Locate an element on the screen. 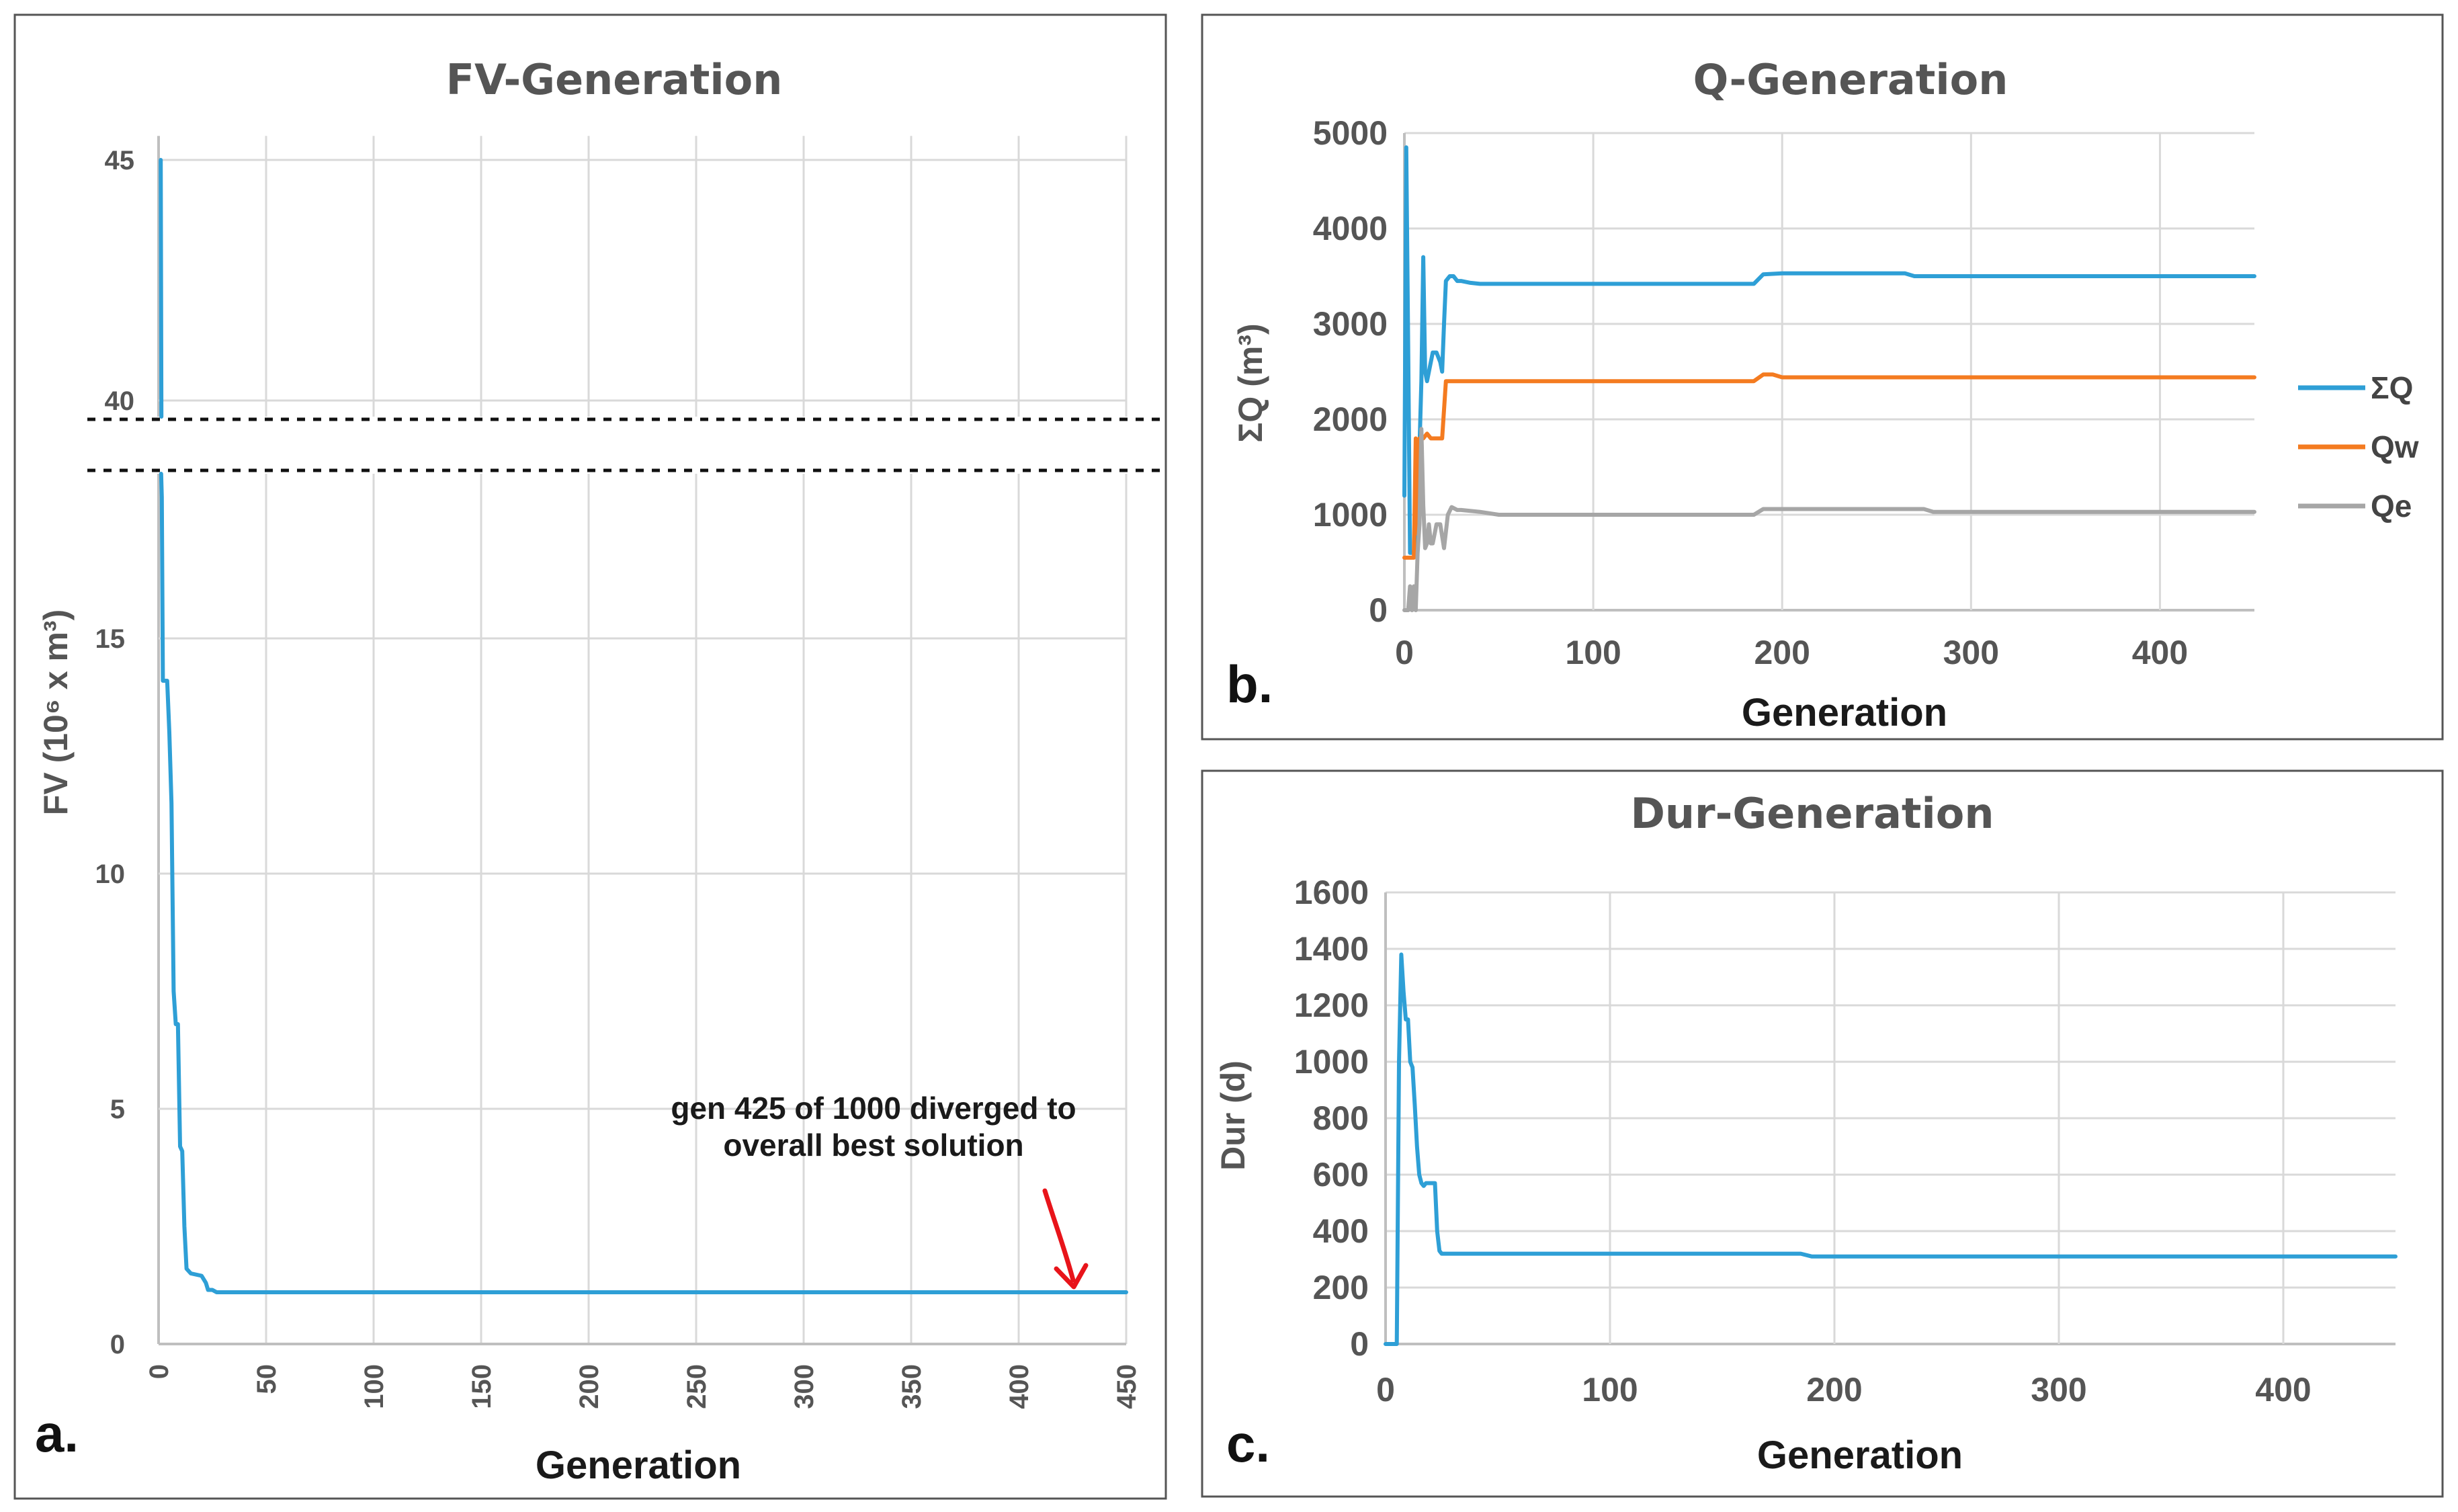  b-ytick-2000: 2000 is located at coordinates (1350, 420).